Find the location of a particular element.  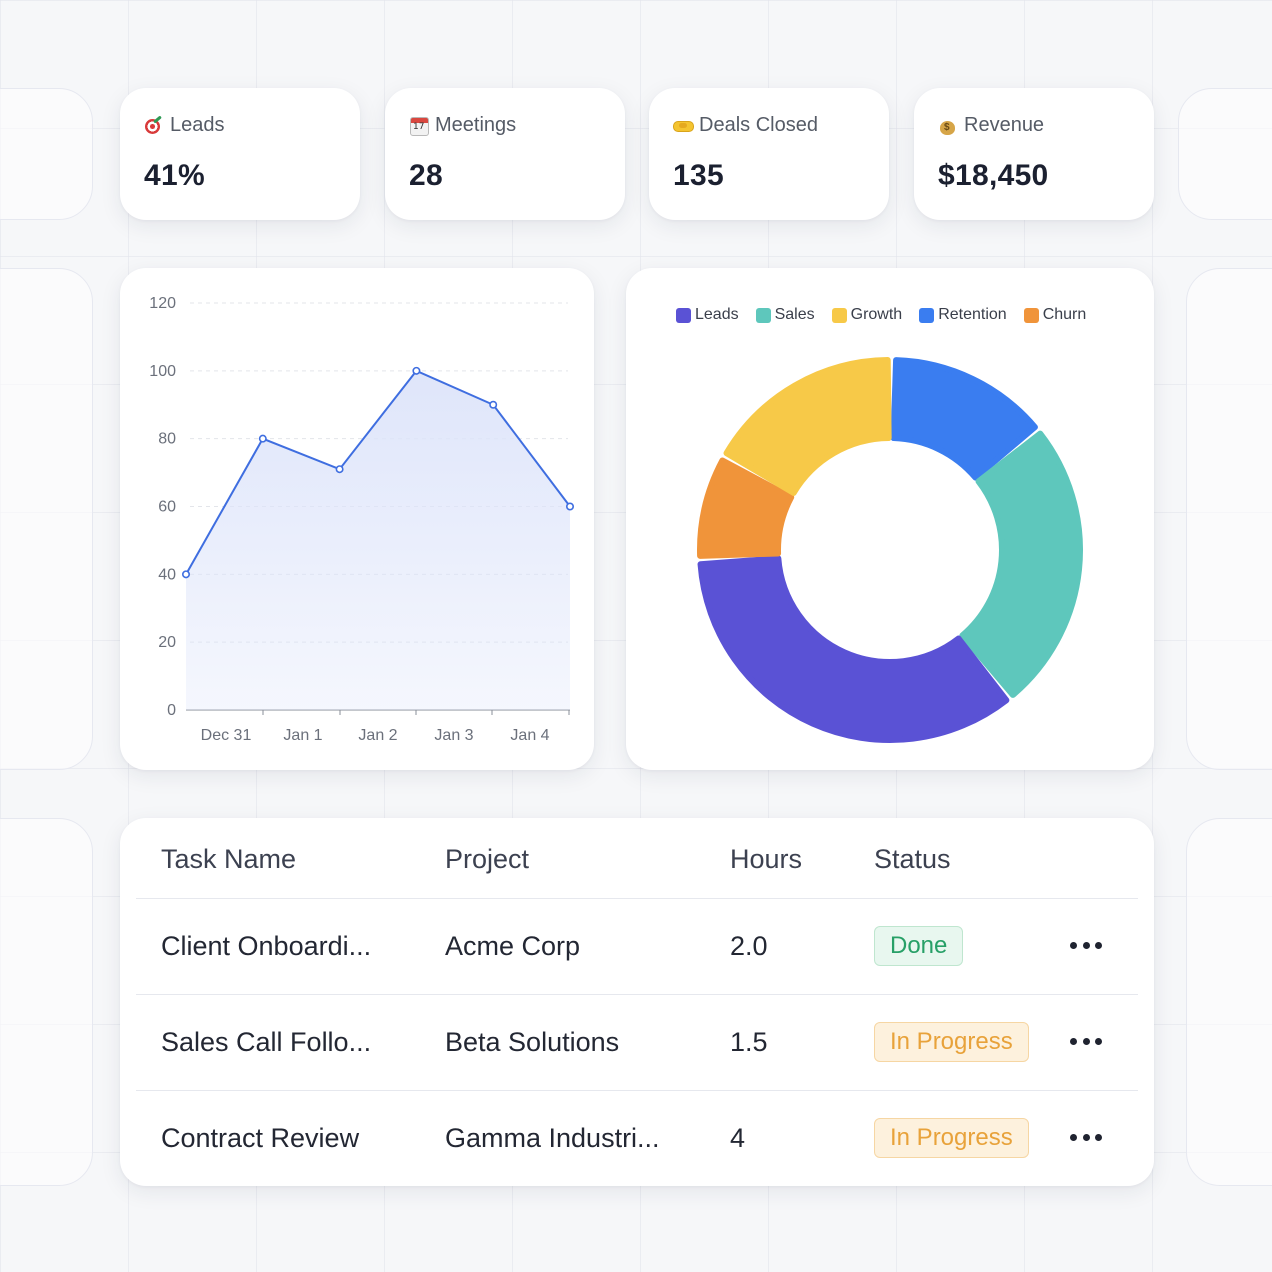

donut-slice-growth is located at coordinates (807, 426).